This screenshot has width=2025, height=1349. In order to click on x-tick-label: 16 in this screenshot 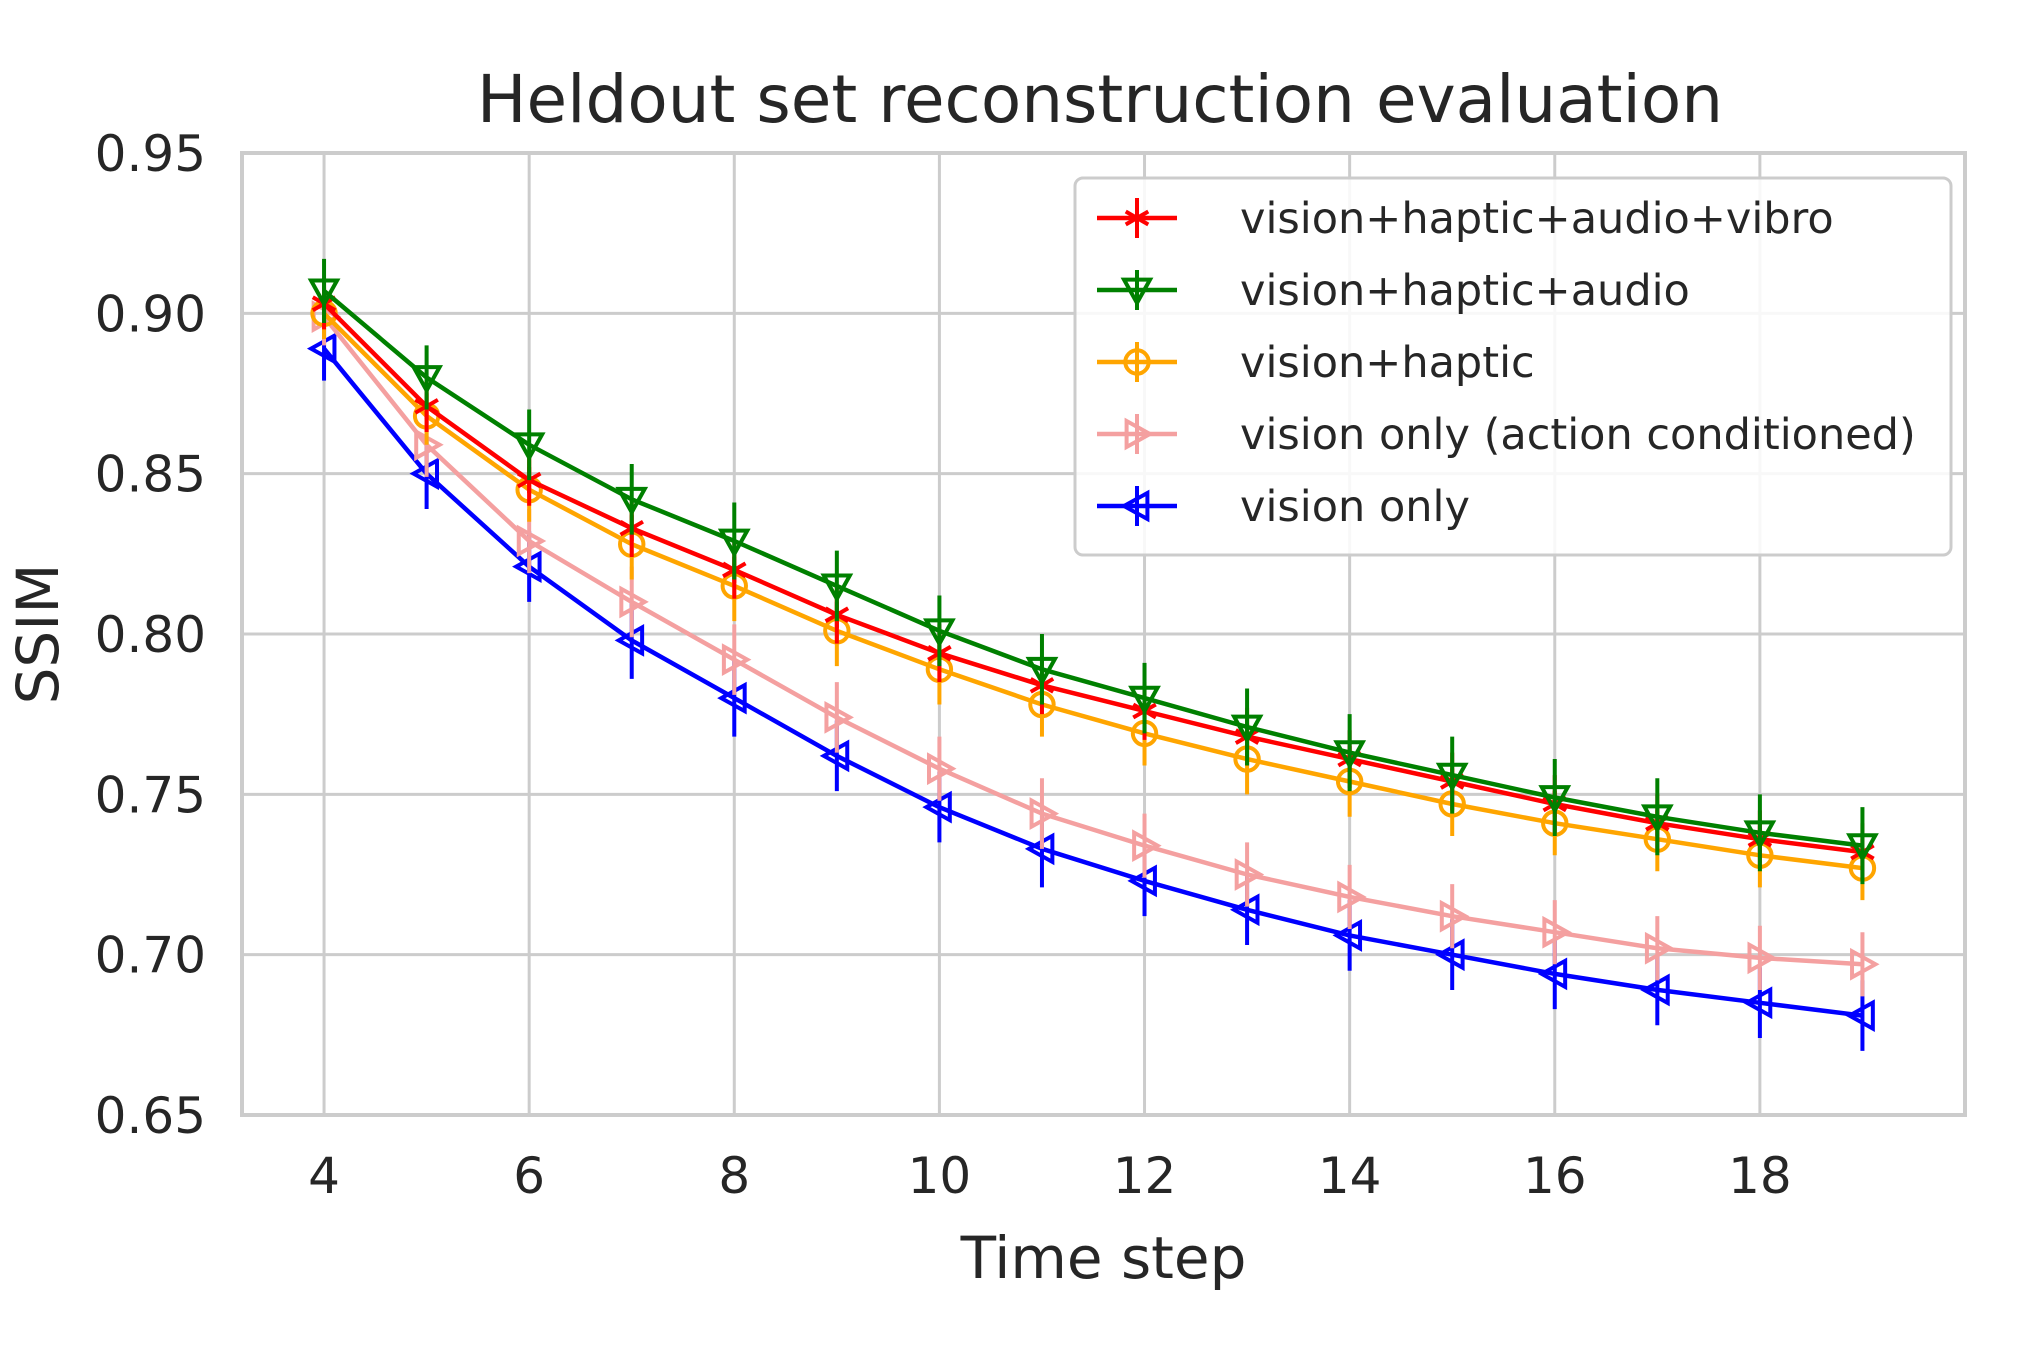, I will do `click(1555, 1176)`.